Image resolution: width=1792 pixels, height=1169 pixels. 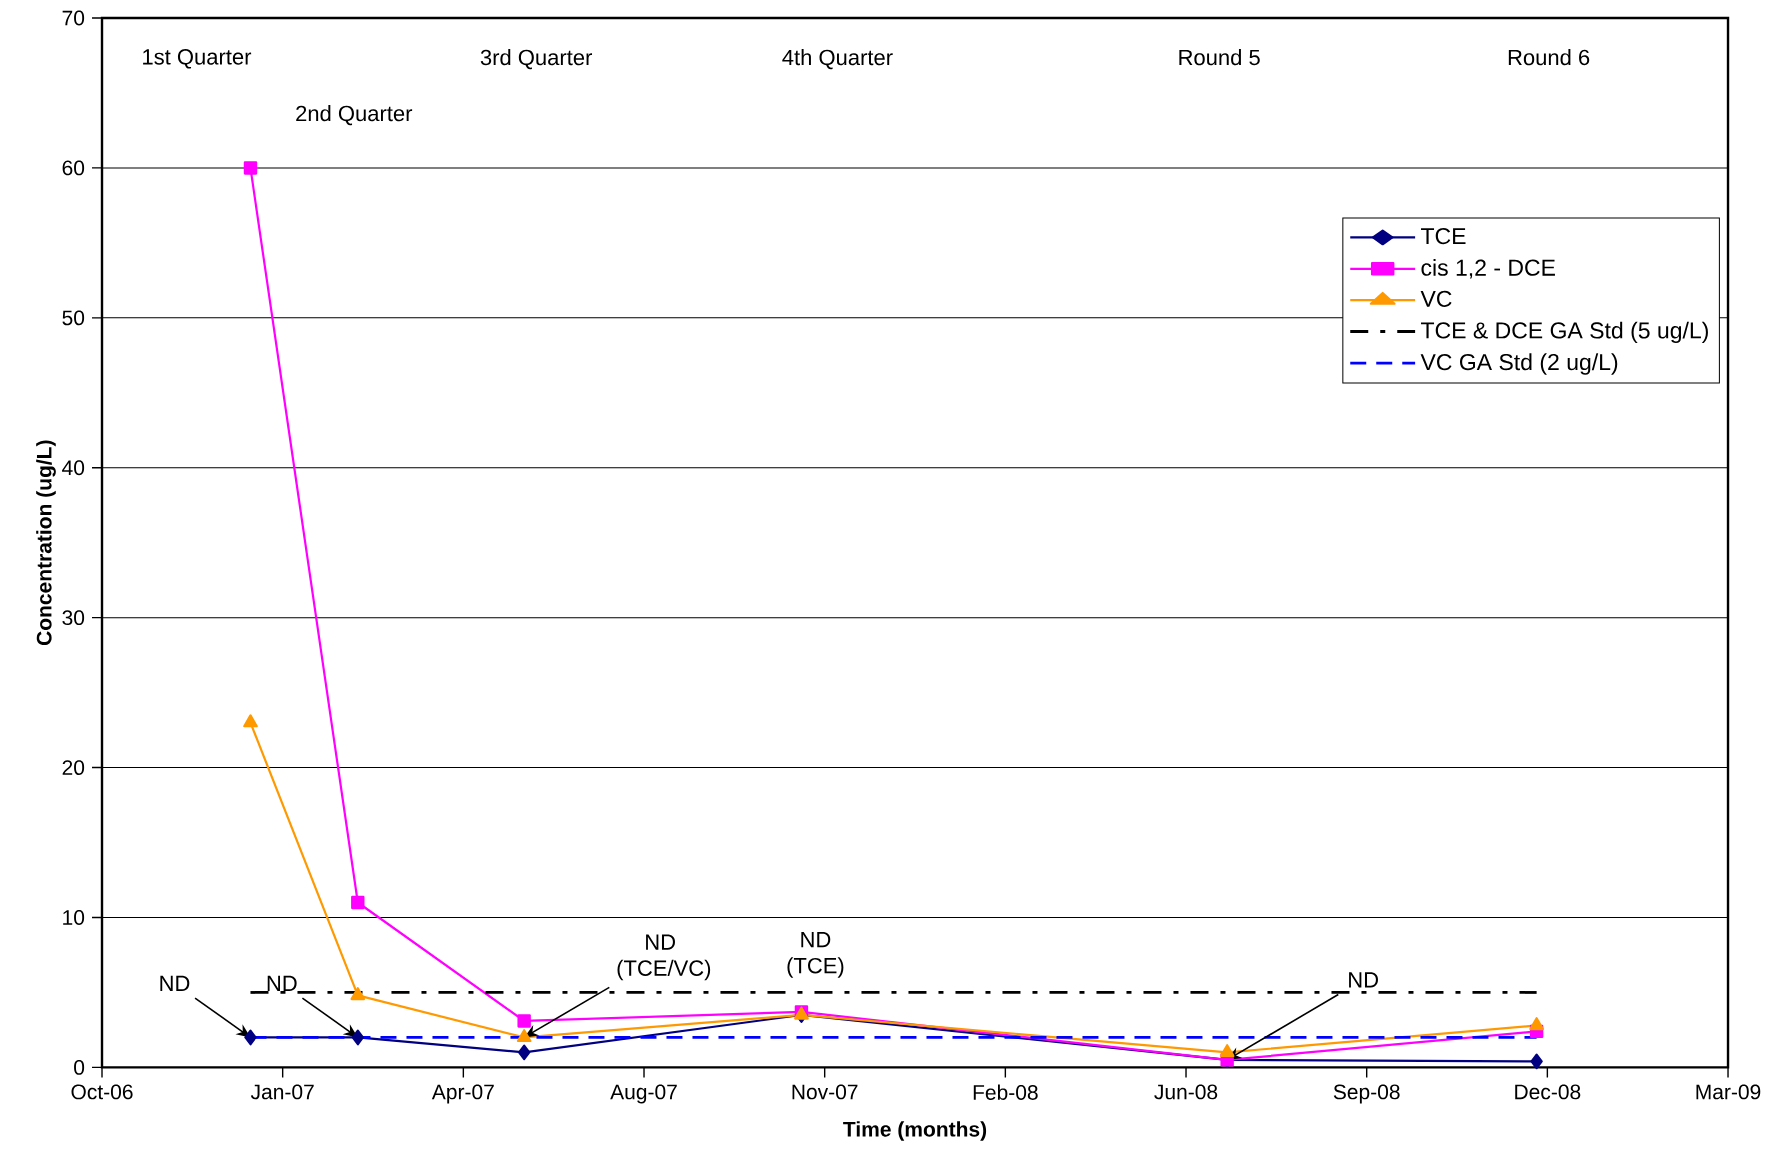 I want to click on y-tick-label: 0, so click(x=79, y=1067).